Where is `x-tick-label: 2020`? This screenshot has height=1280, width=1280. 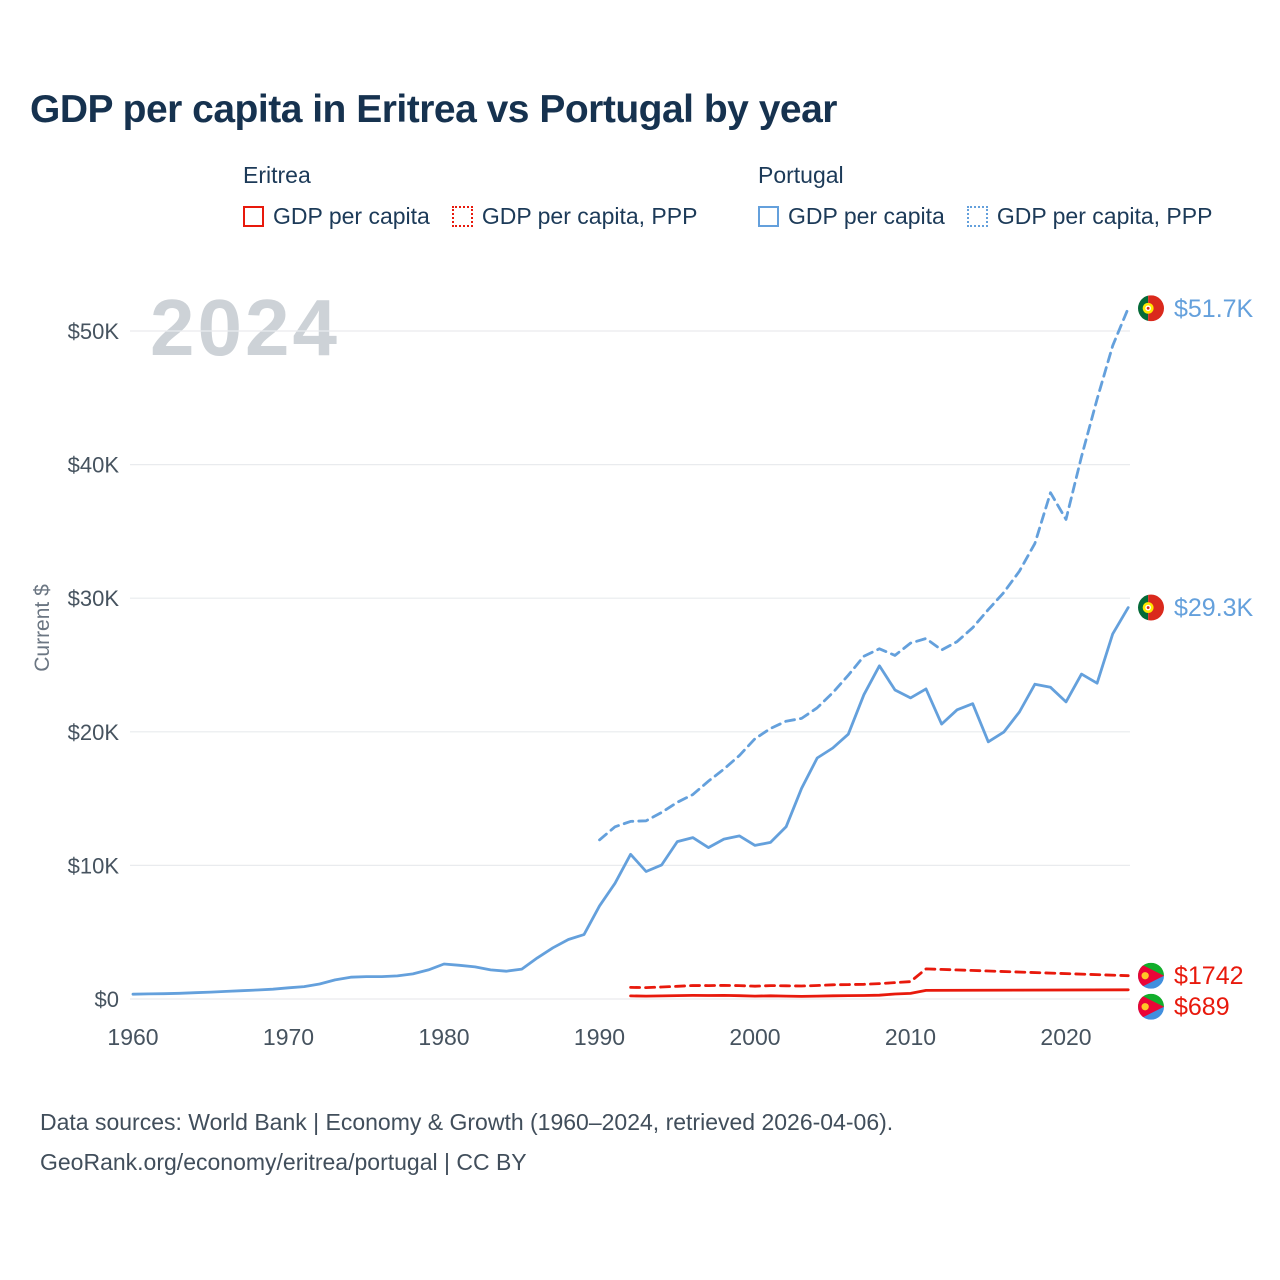 x-tick-label: 2020 is located at coordinates (1065, 1037).